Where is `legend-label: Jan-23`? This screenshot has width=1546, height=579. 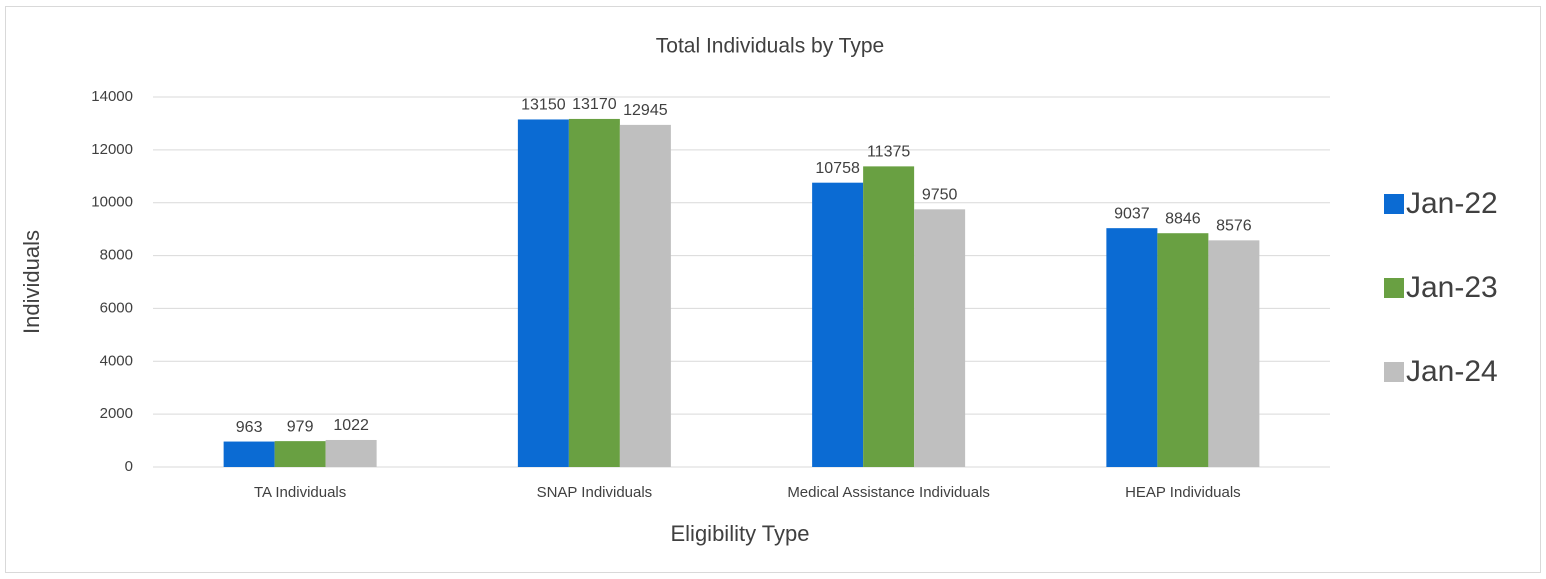
legend-label: Jan-23 is located at coordinates (1452, 287).